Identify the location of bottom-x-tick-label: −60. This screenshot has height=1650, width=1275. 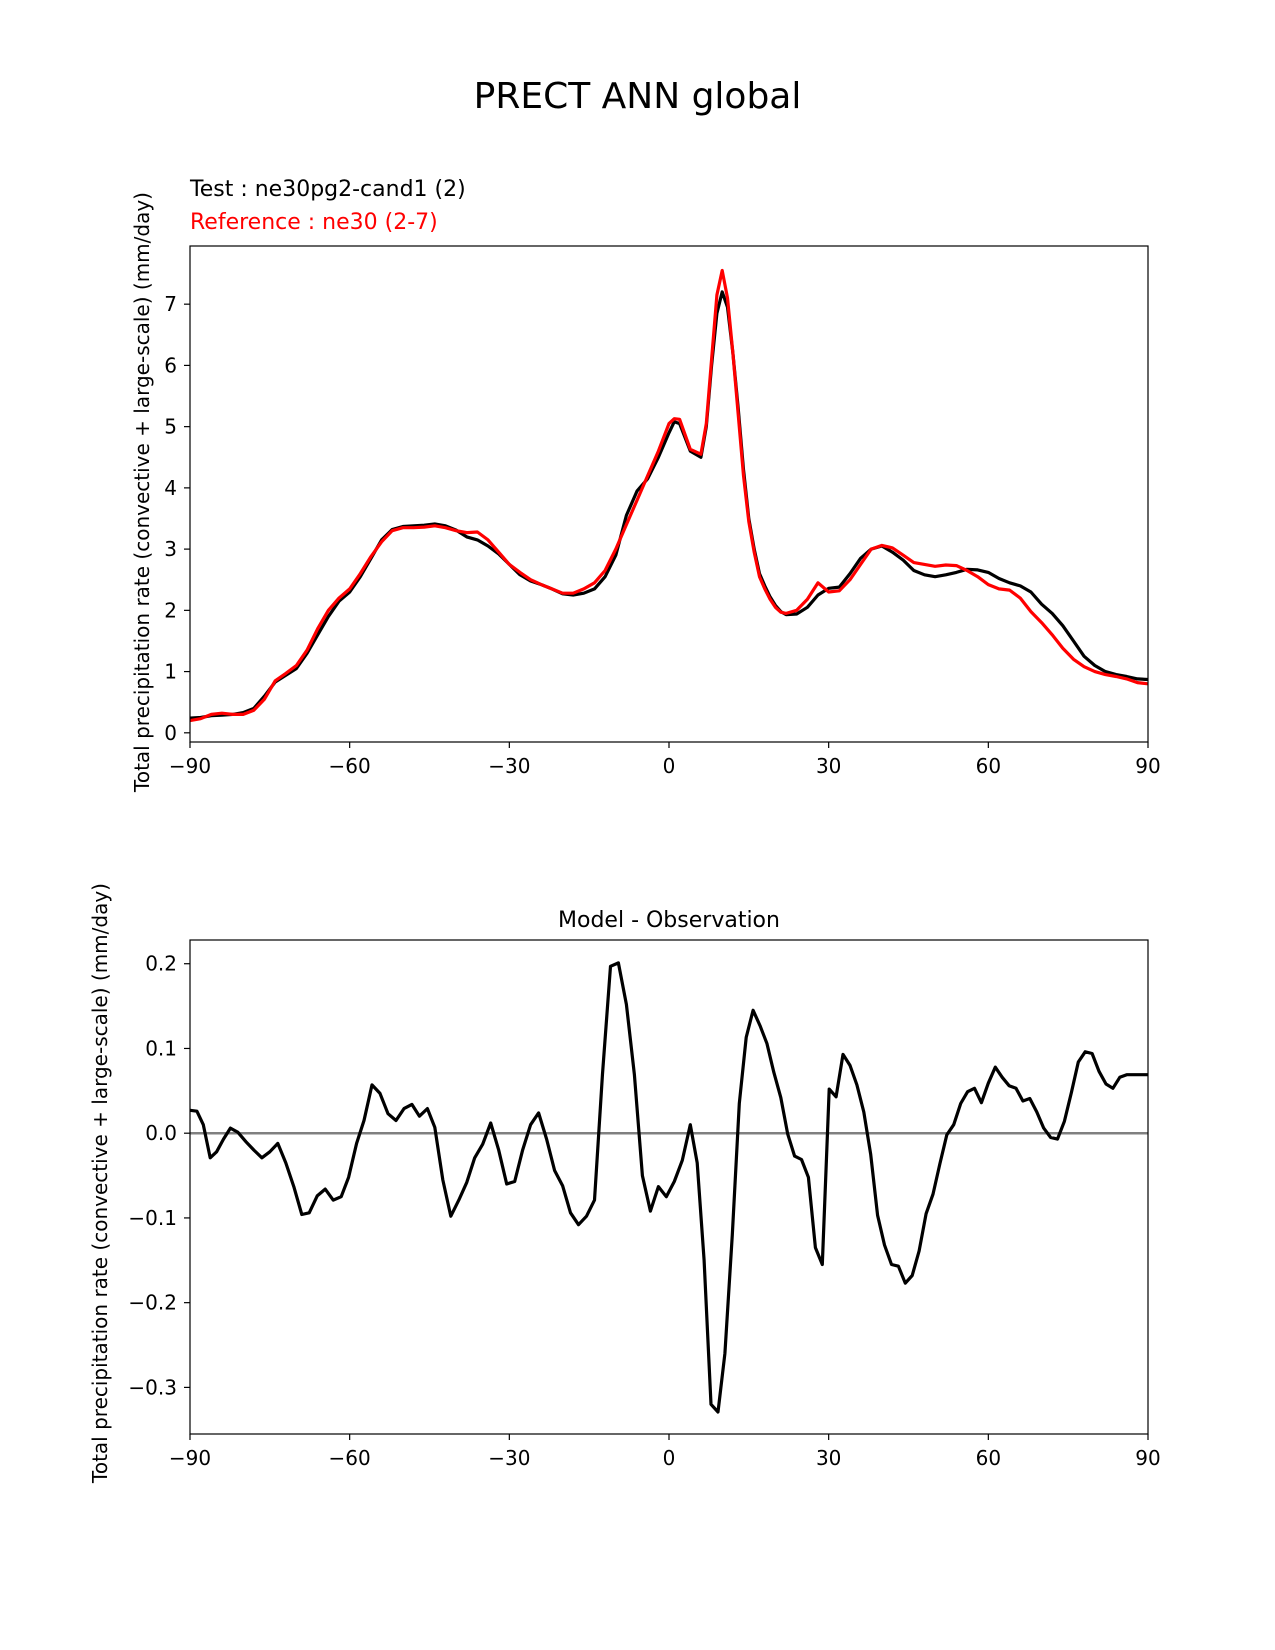
(350, 1458).